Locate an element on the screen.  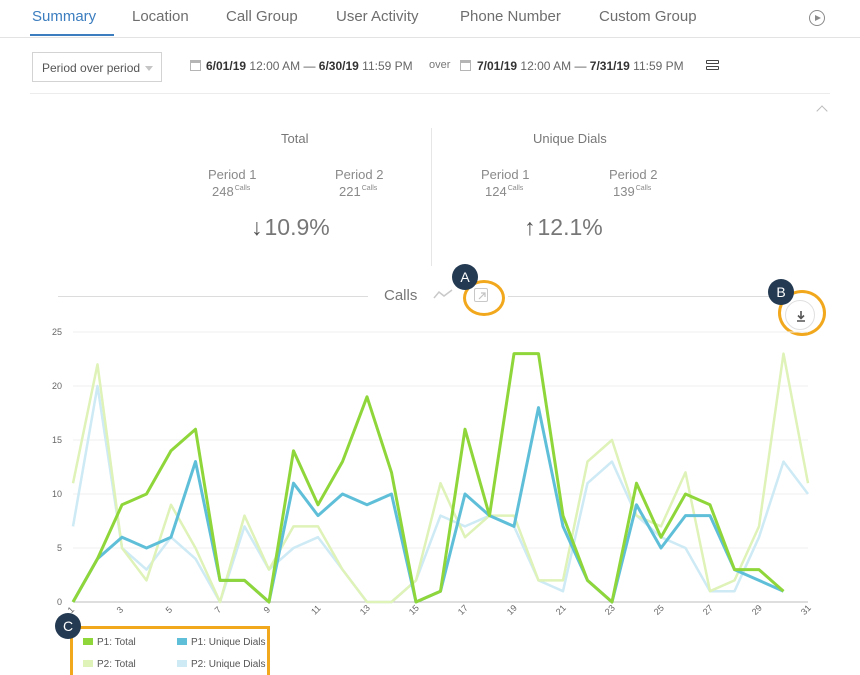
tab-location: Location is located at coordinates (160, 16).